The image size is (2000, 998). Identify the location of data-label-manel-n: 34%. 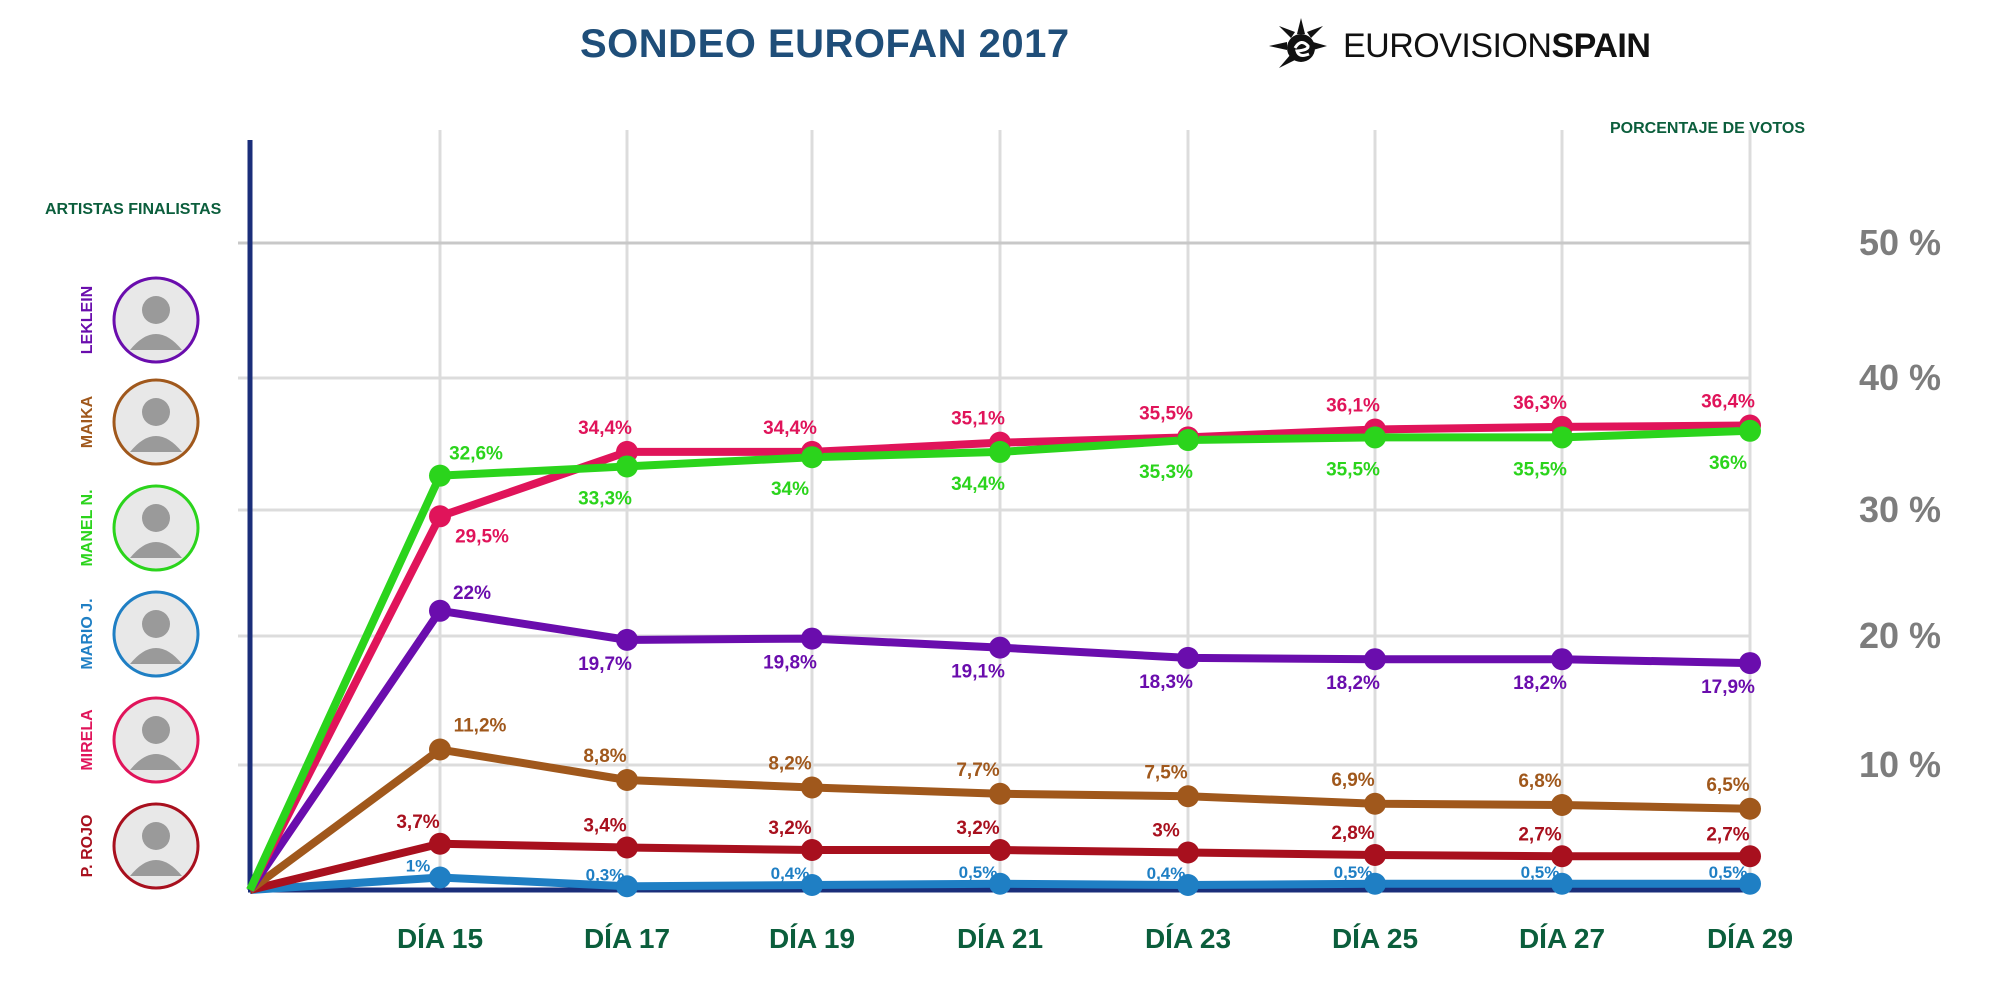
(790, 489).